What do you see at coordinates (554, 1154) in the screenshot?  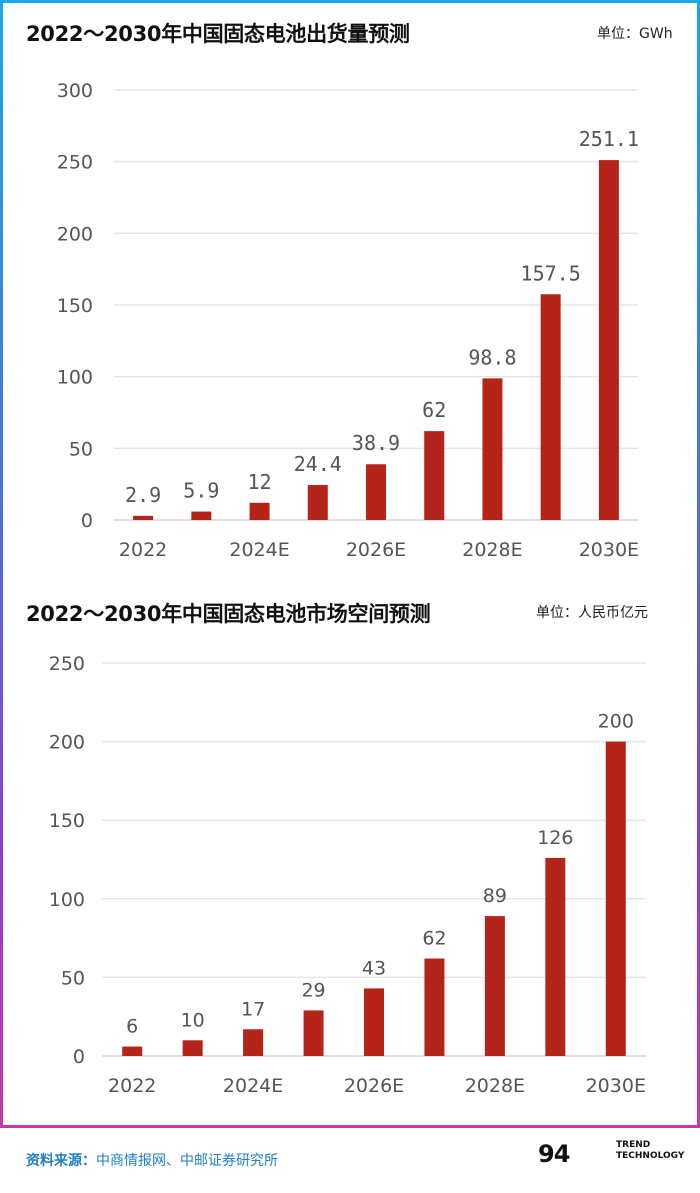 I see `logo-number: 94` at bounding box center [554, 1154].